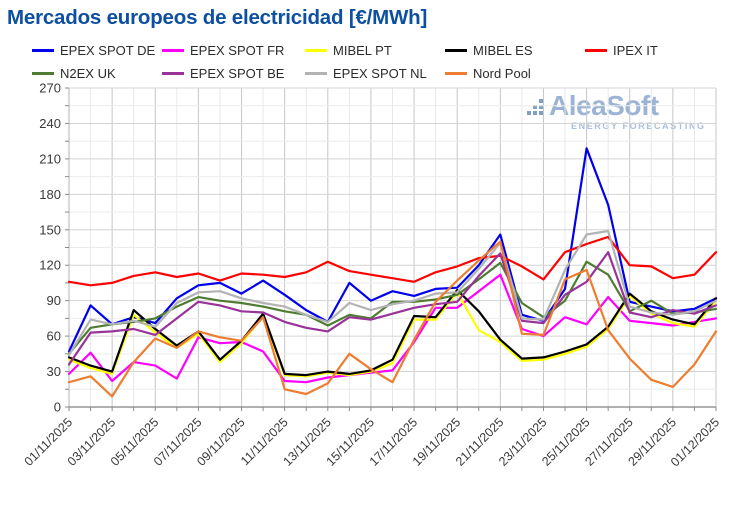 The height and width of the screenshot is (509, 730). Describe the element at coordinates (596, 50) in the screenshot. I see `legend-swatch-ipex-it` at that location.